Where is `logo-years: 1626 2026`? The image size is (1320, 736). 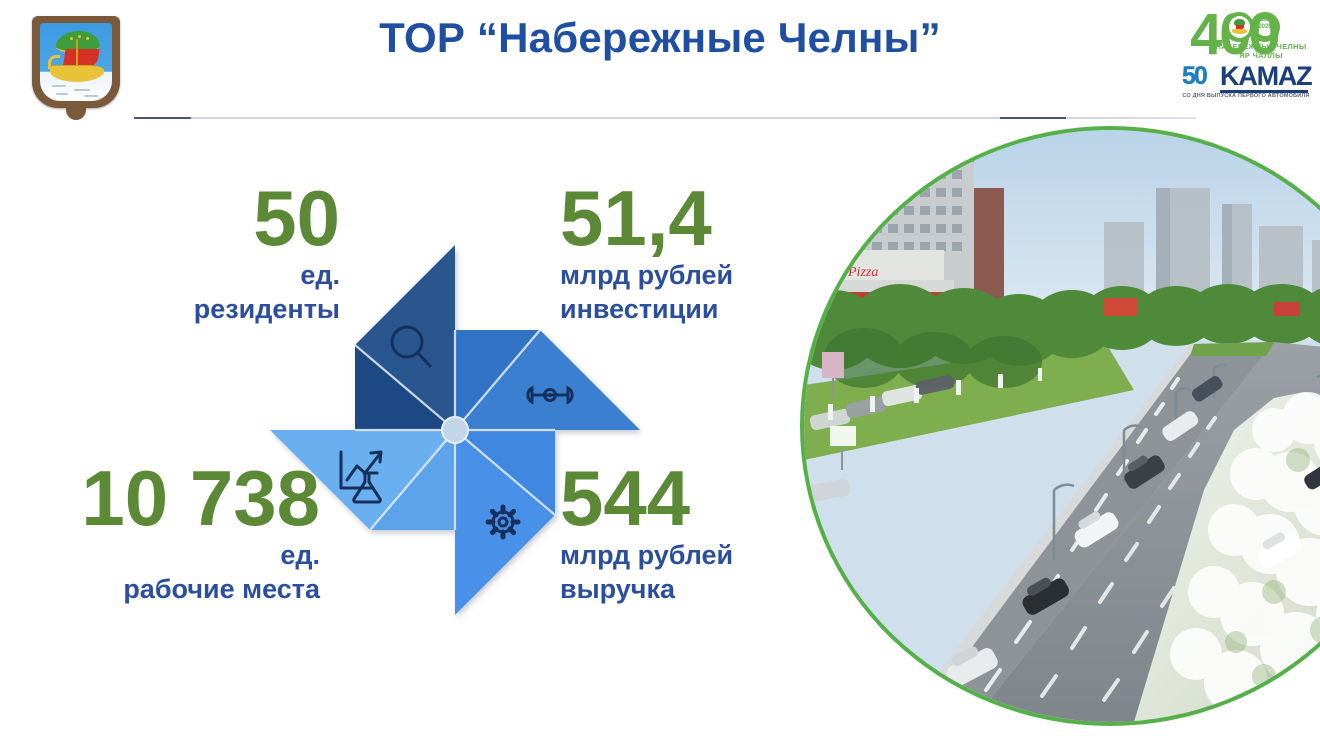
logo-years: 1626 2026 is located at coordinates (1265, 23).